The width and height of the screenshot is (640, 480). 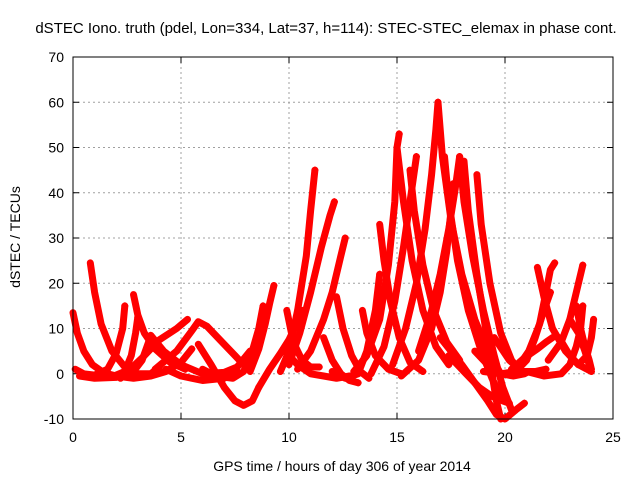 I want to click on y-tick-label: 30, so click(x=56, y=238).